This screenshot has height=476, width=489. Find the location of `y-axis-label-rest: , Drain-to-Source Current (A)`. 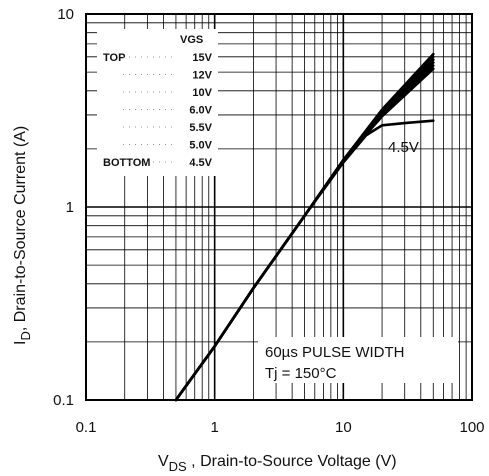

y-axis-label-rest: , Drain-to-Source Current (A) is located at coordinates (20, 228).